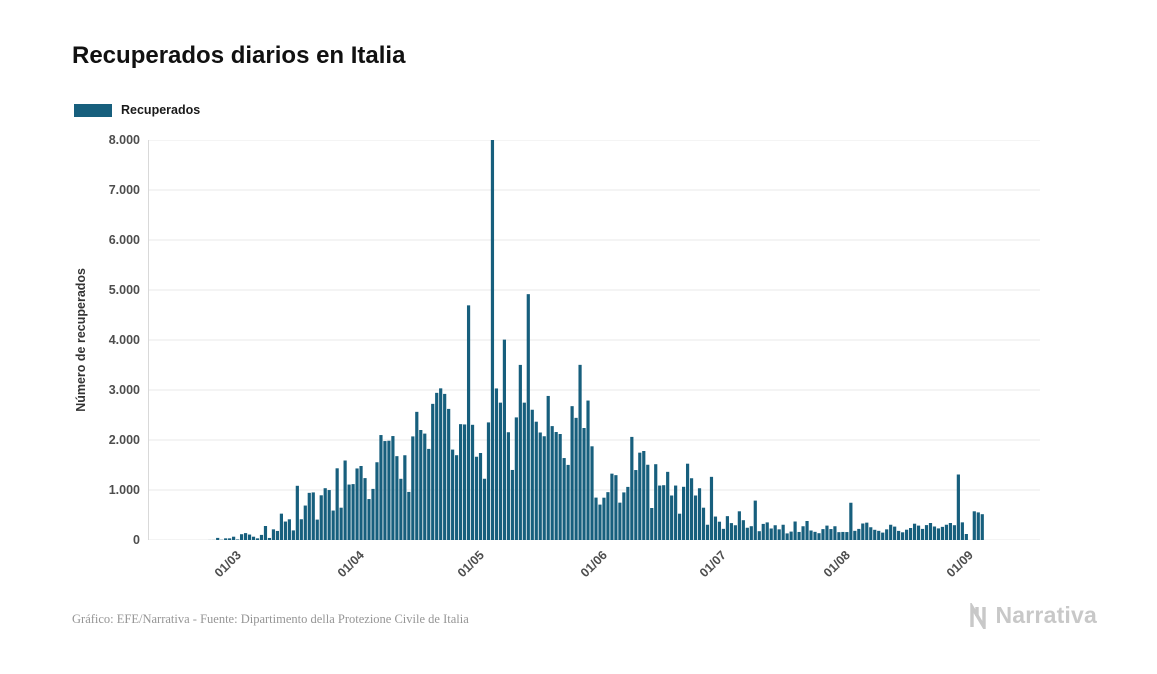  What do you see at coordinates (93, 110) in the screenshot?
I see `legend-swatch` at bounding box center [93, 110].